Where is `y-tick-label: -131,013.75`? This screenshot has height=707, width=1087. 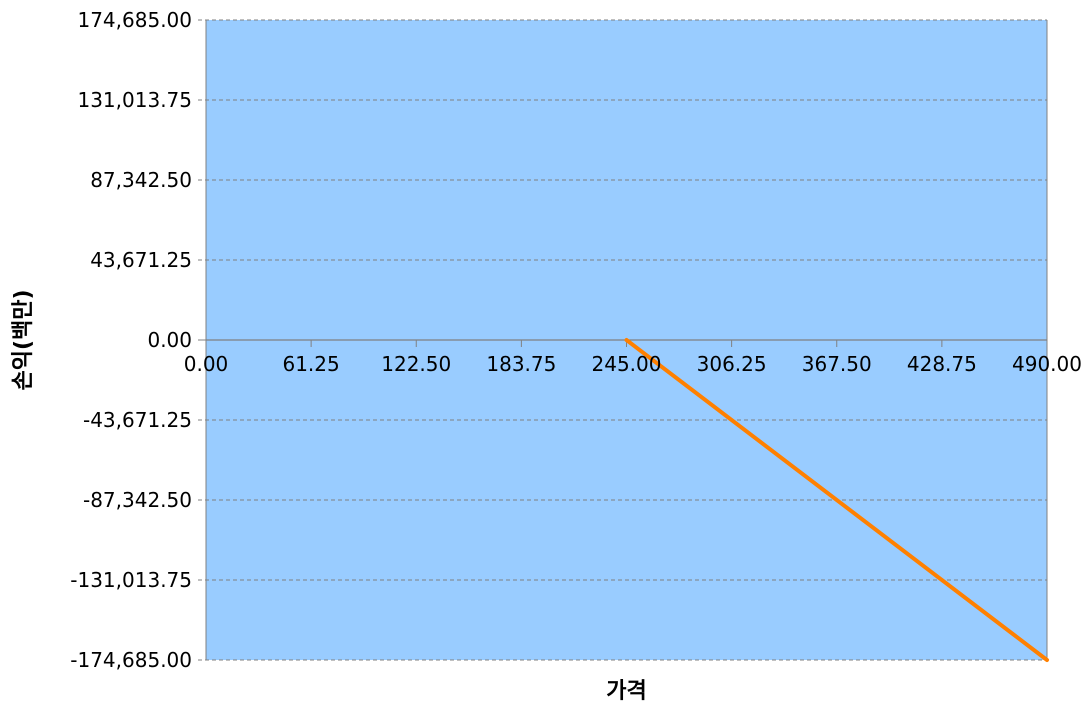 y-tick-label: -131,013.75 is located at coordinates (131, 580).